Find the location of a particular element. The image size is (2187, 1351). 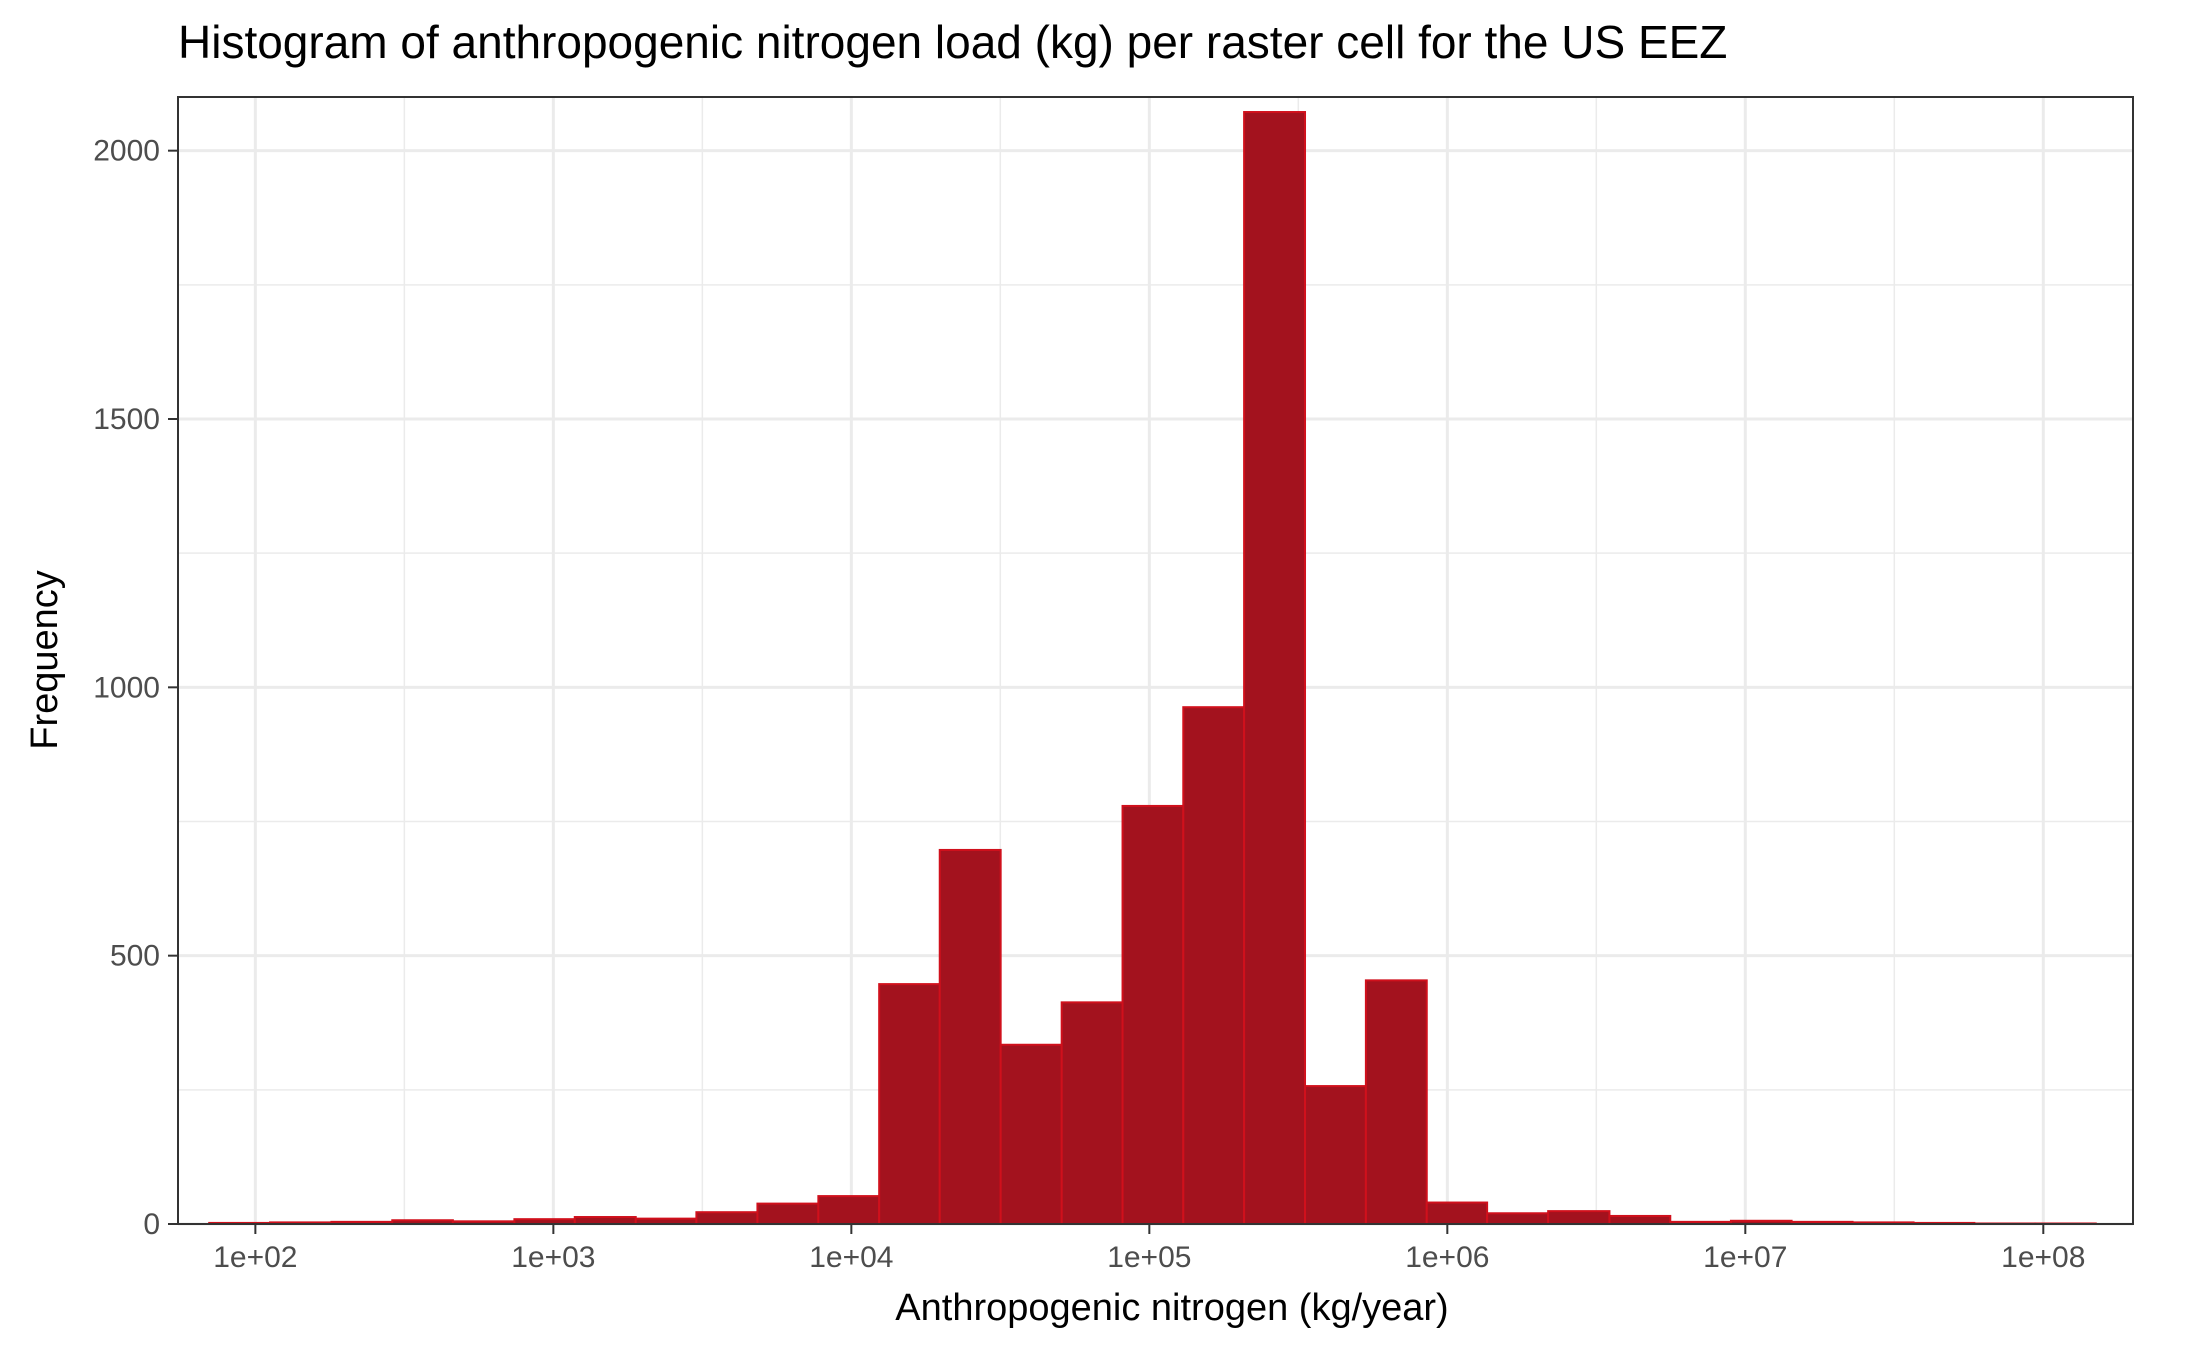

x-tick-label: 1e+03 is located at coordinates (553, 1257).